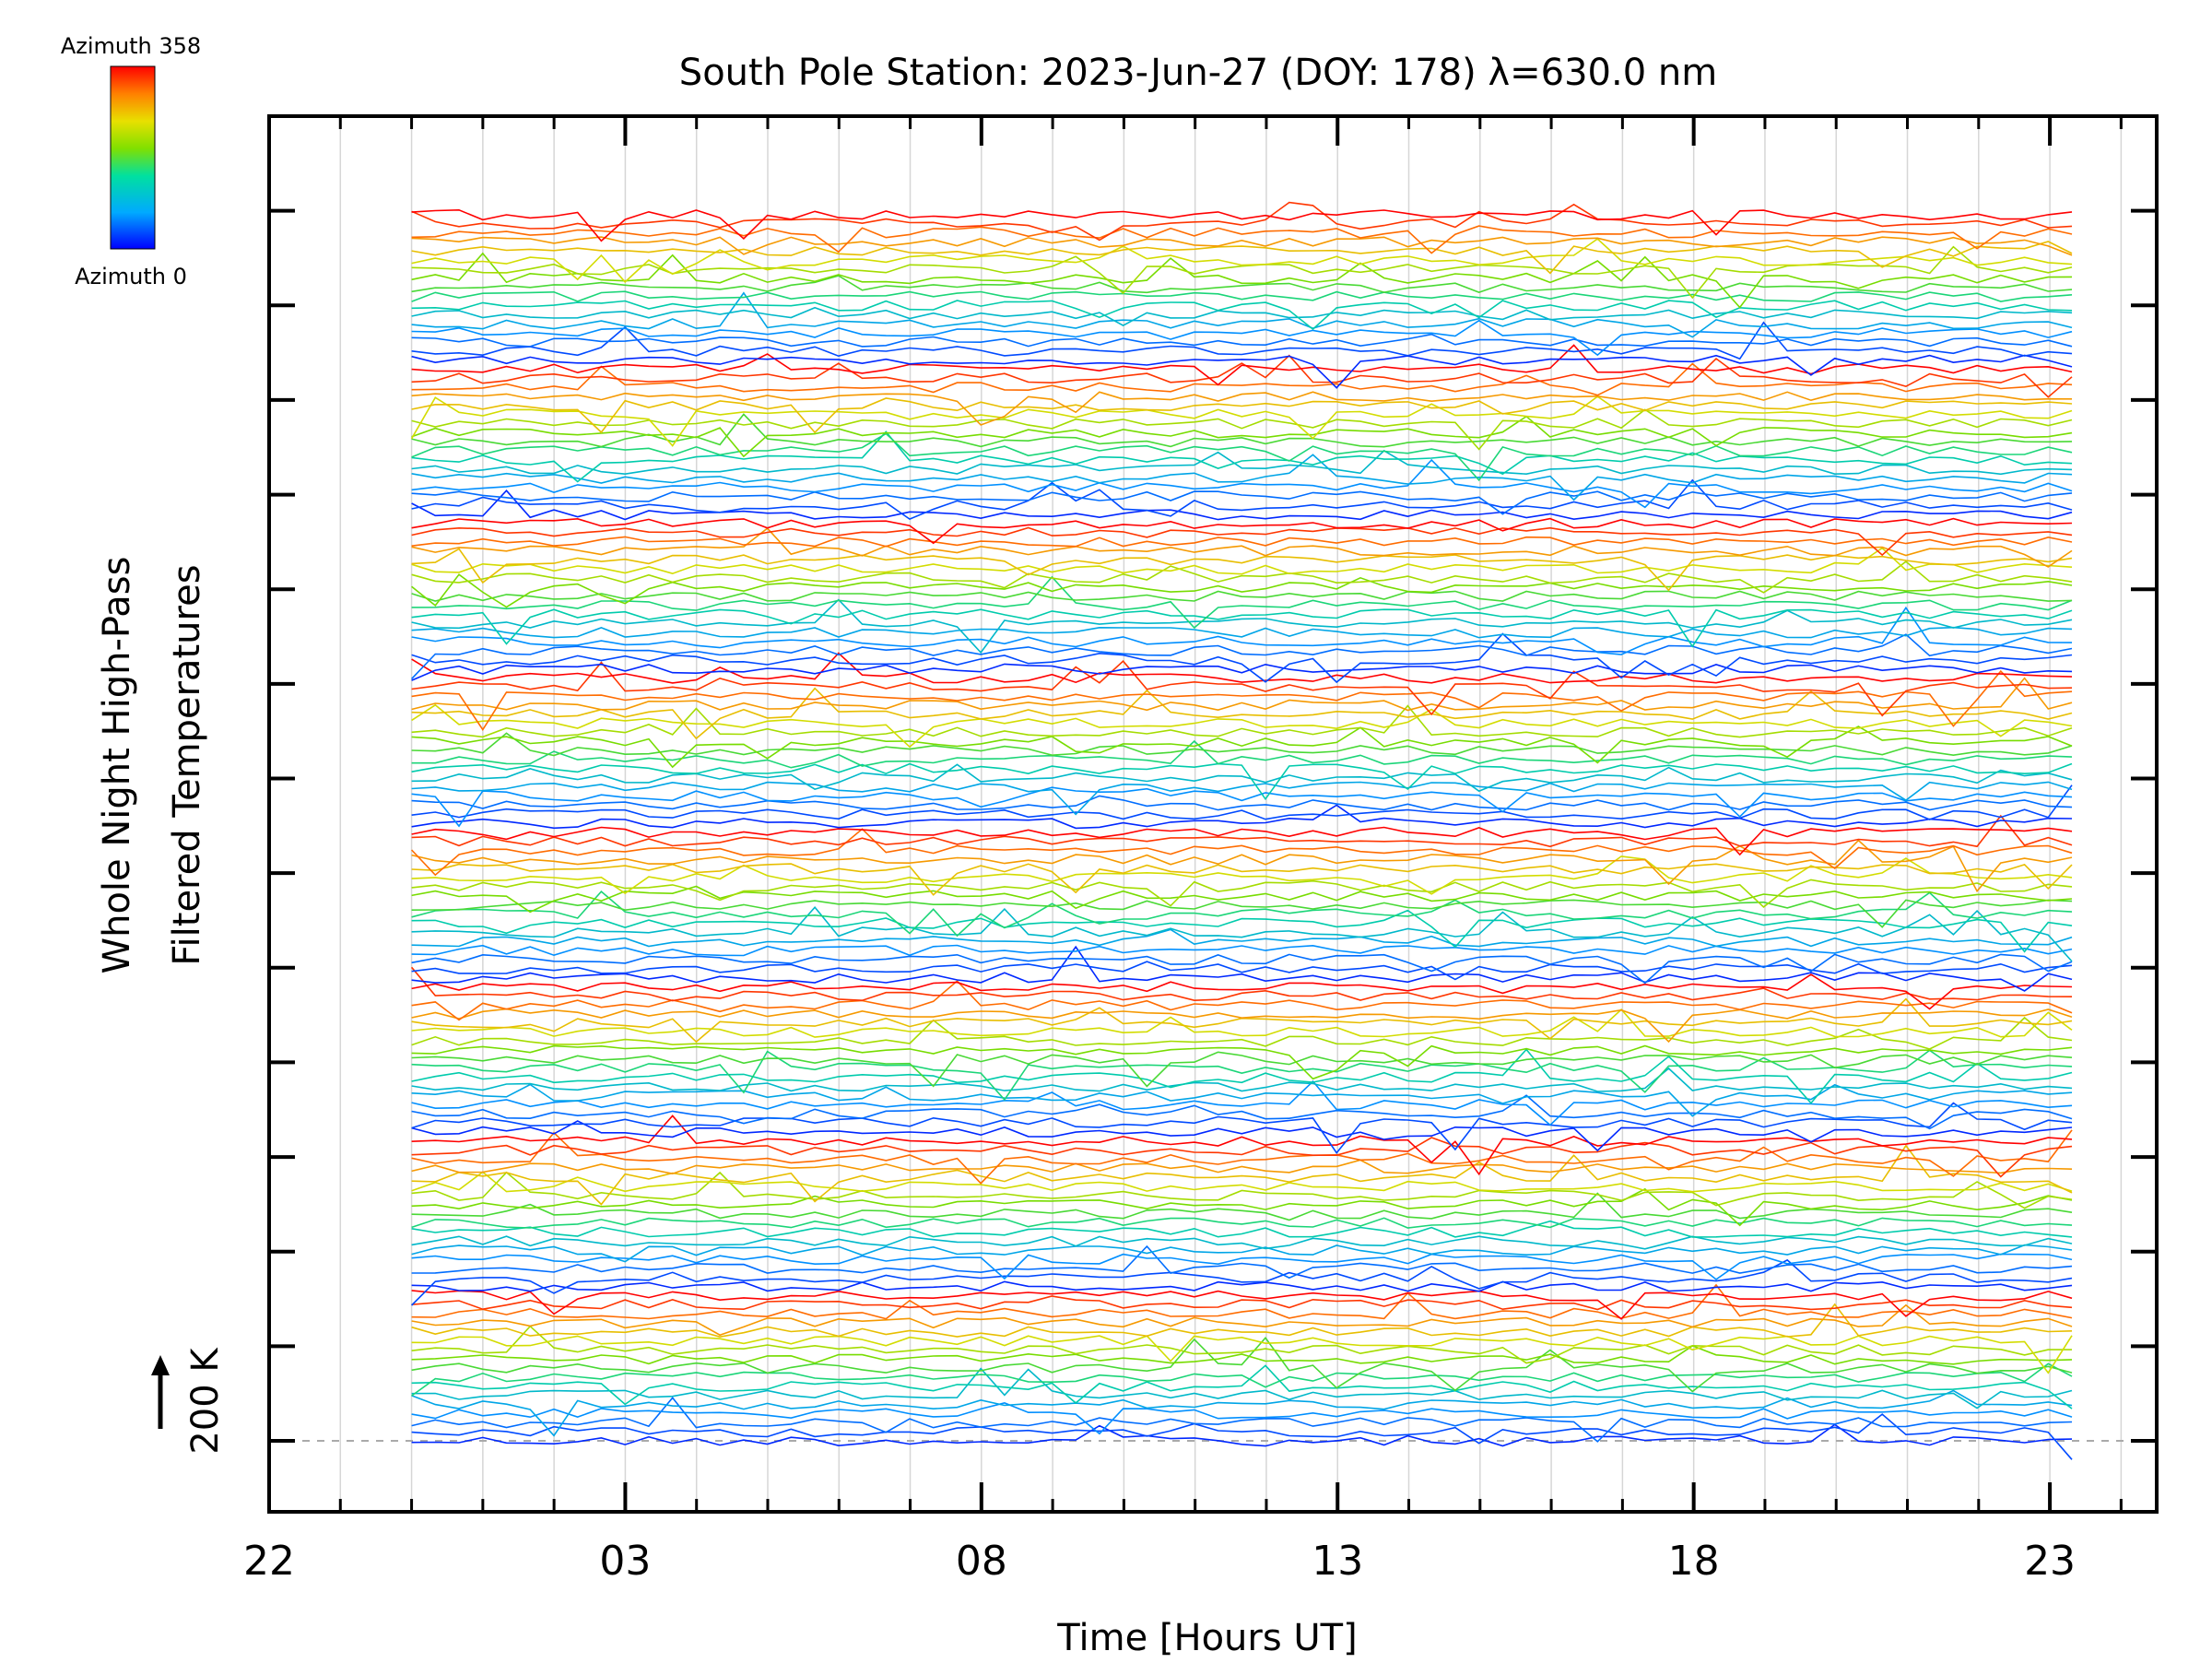 The image size is (2212, 1663). I want to click on x-tick-label: 08, so click(981, 1561).